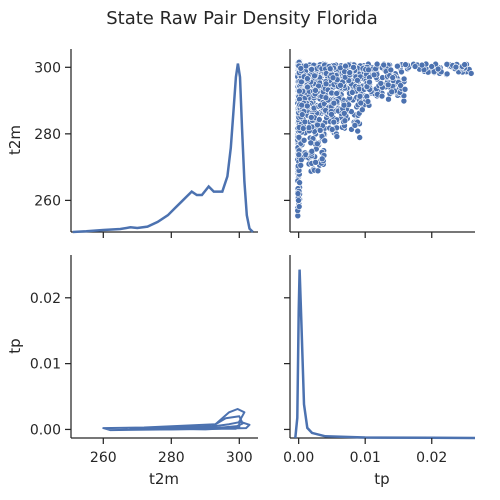 This screenshot has width=500, height=500. Describe the element at coordinates (45, 430) in the screenshot. I see `panel-kde2d-y-tick-label: 0.00` at that location.